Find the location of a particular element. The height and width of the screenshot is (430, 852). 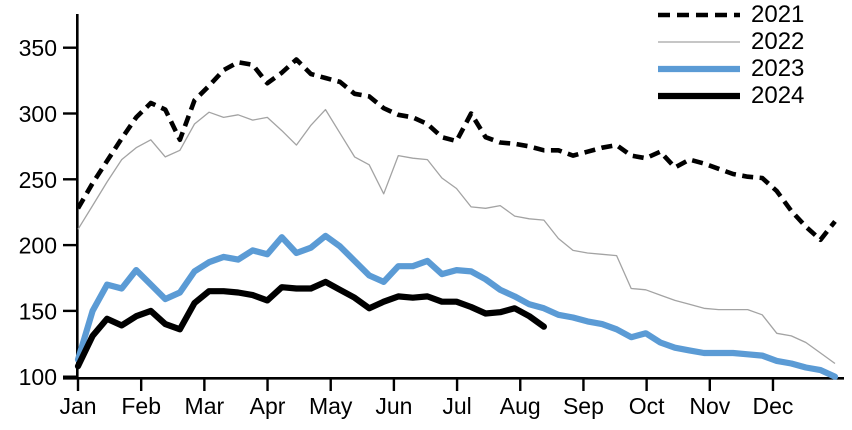

legend-item-2022: 2022 is located at coordinates (730, 41).